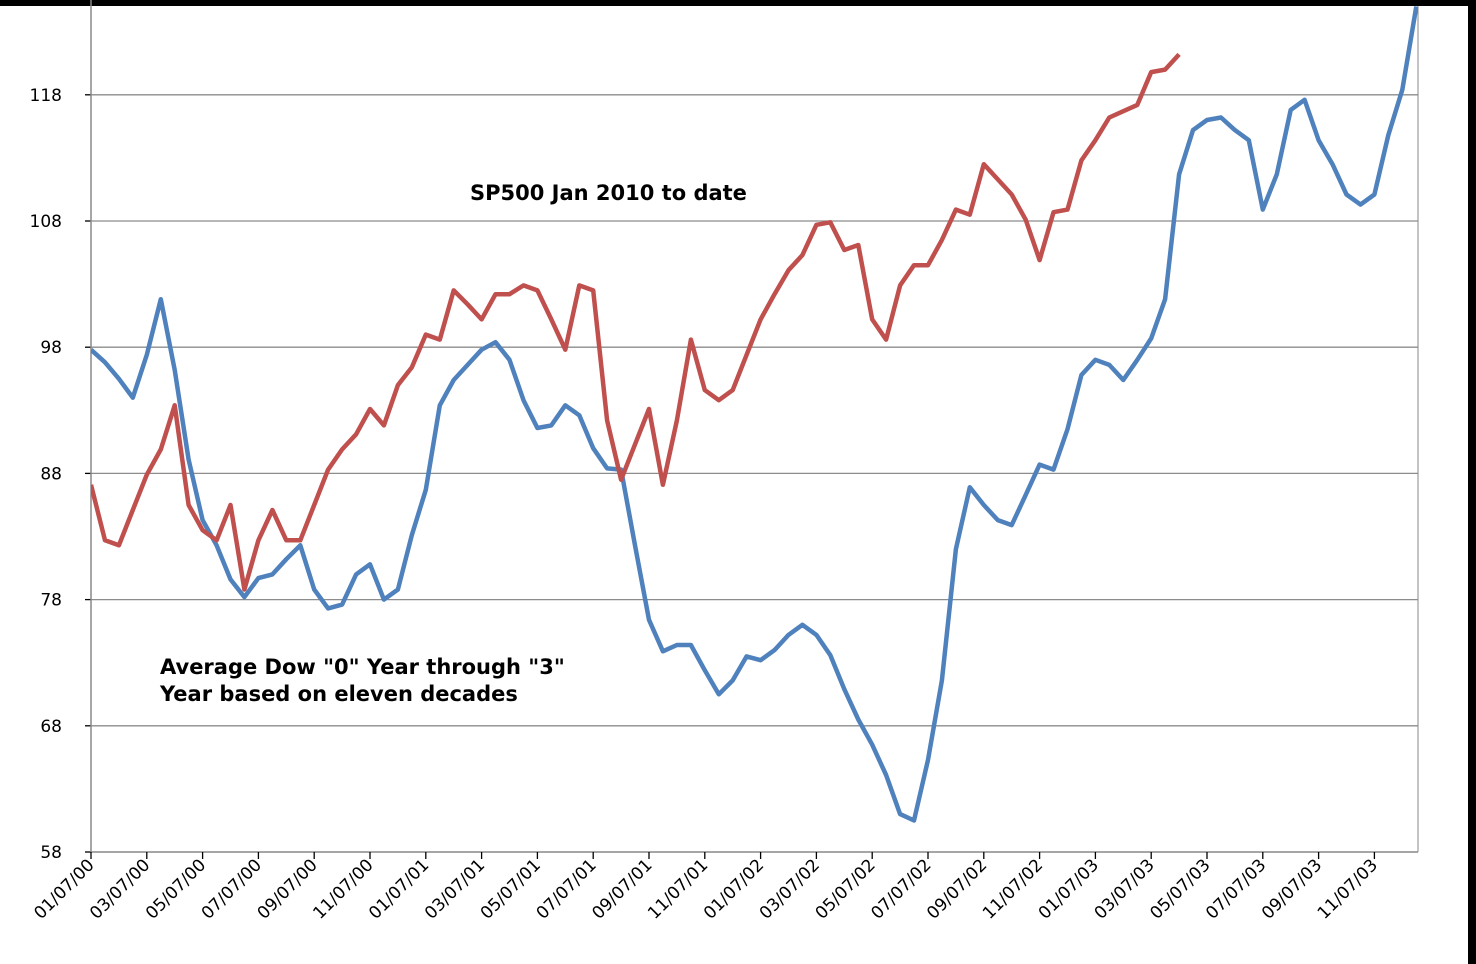 The height and width of the screenshot is (964, 1476). What do you see at coordinates (46, 222) in the screenshot?
I see `y-tick-label: 108` at bounding box center [46, 222].